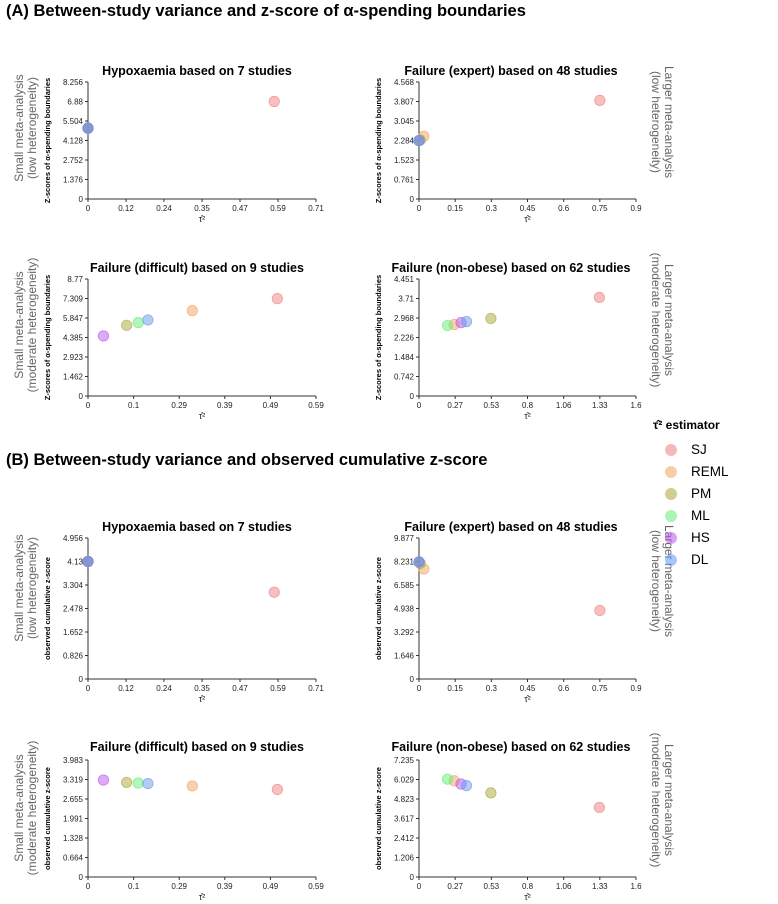 The height and width of the screenshot is (904, 778). Describe the element at coordinates (511, 527) in the screenshot. I see `panel-title: Failure (expert) based on 48 studies` at that location.